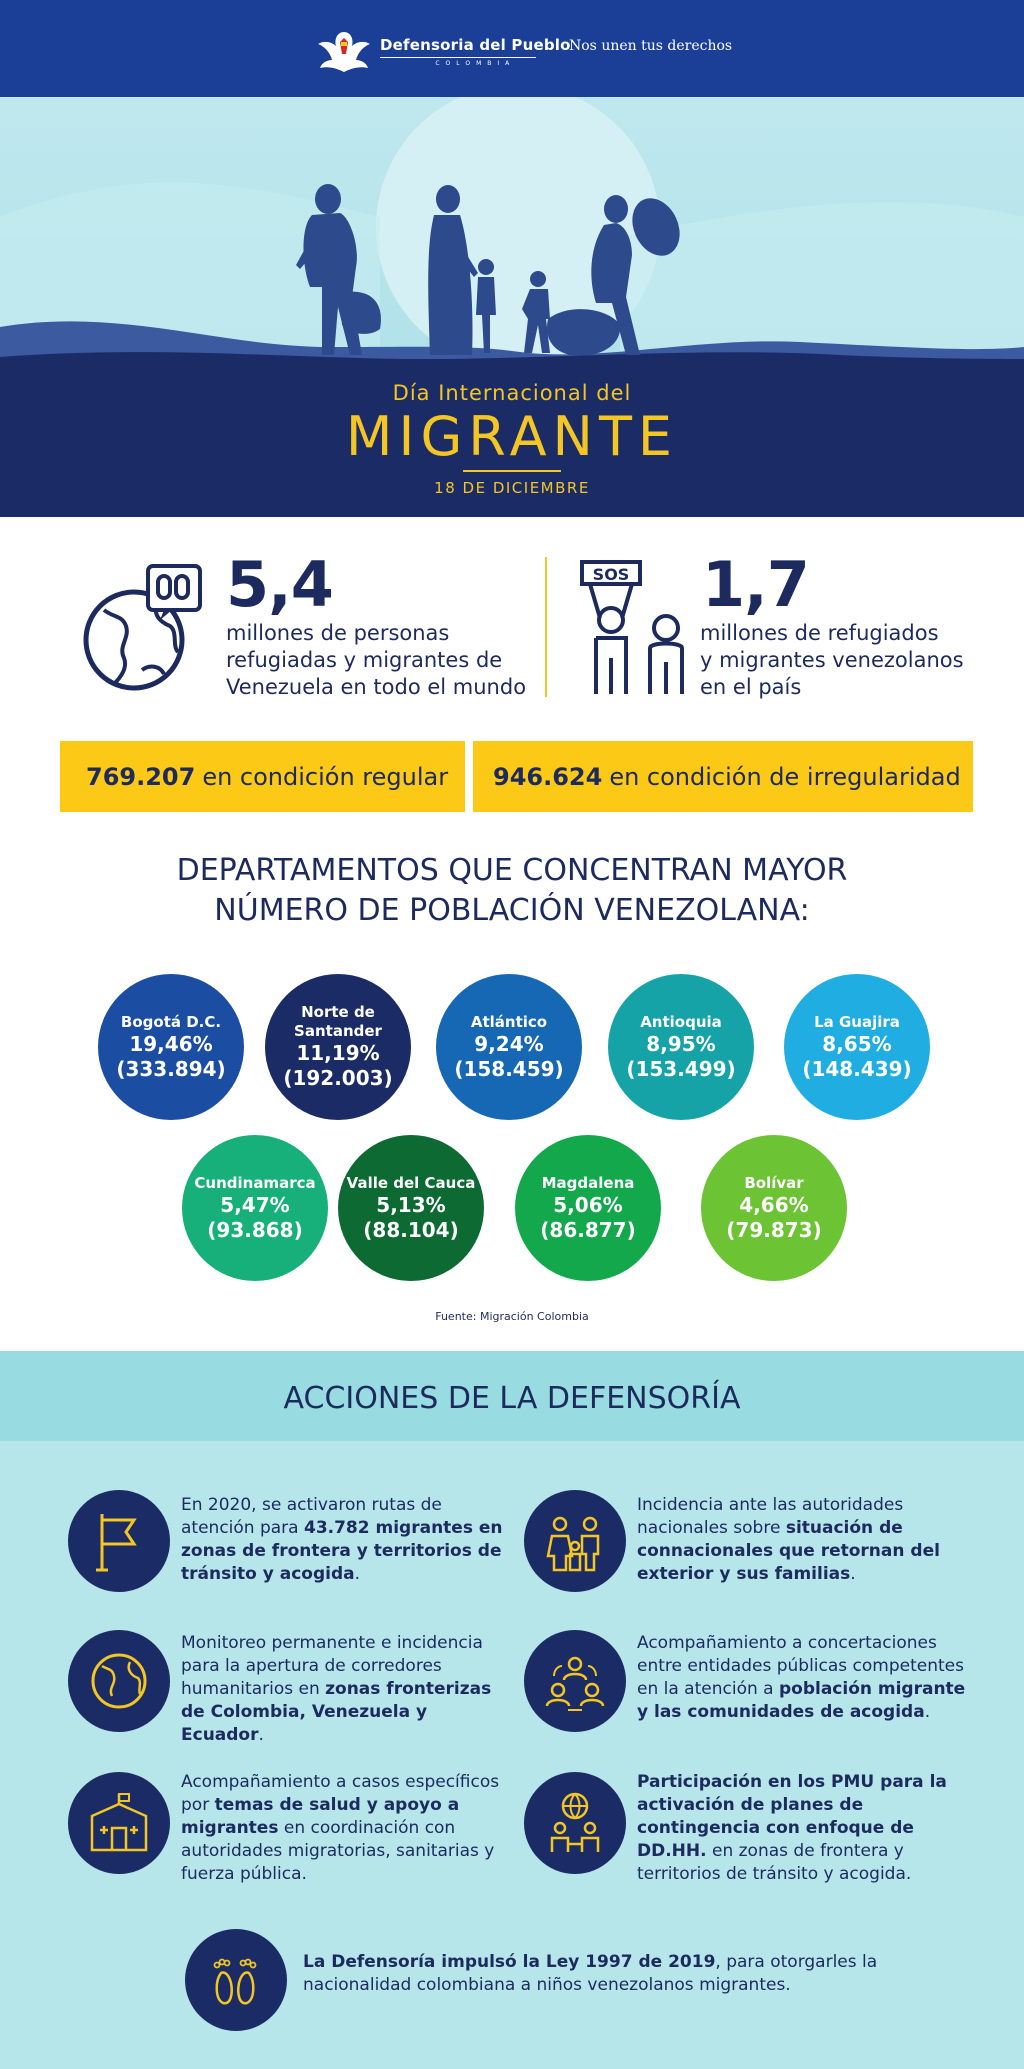  I want to click on dept-count: (153.499), so click(681, 1068).